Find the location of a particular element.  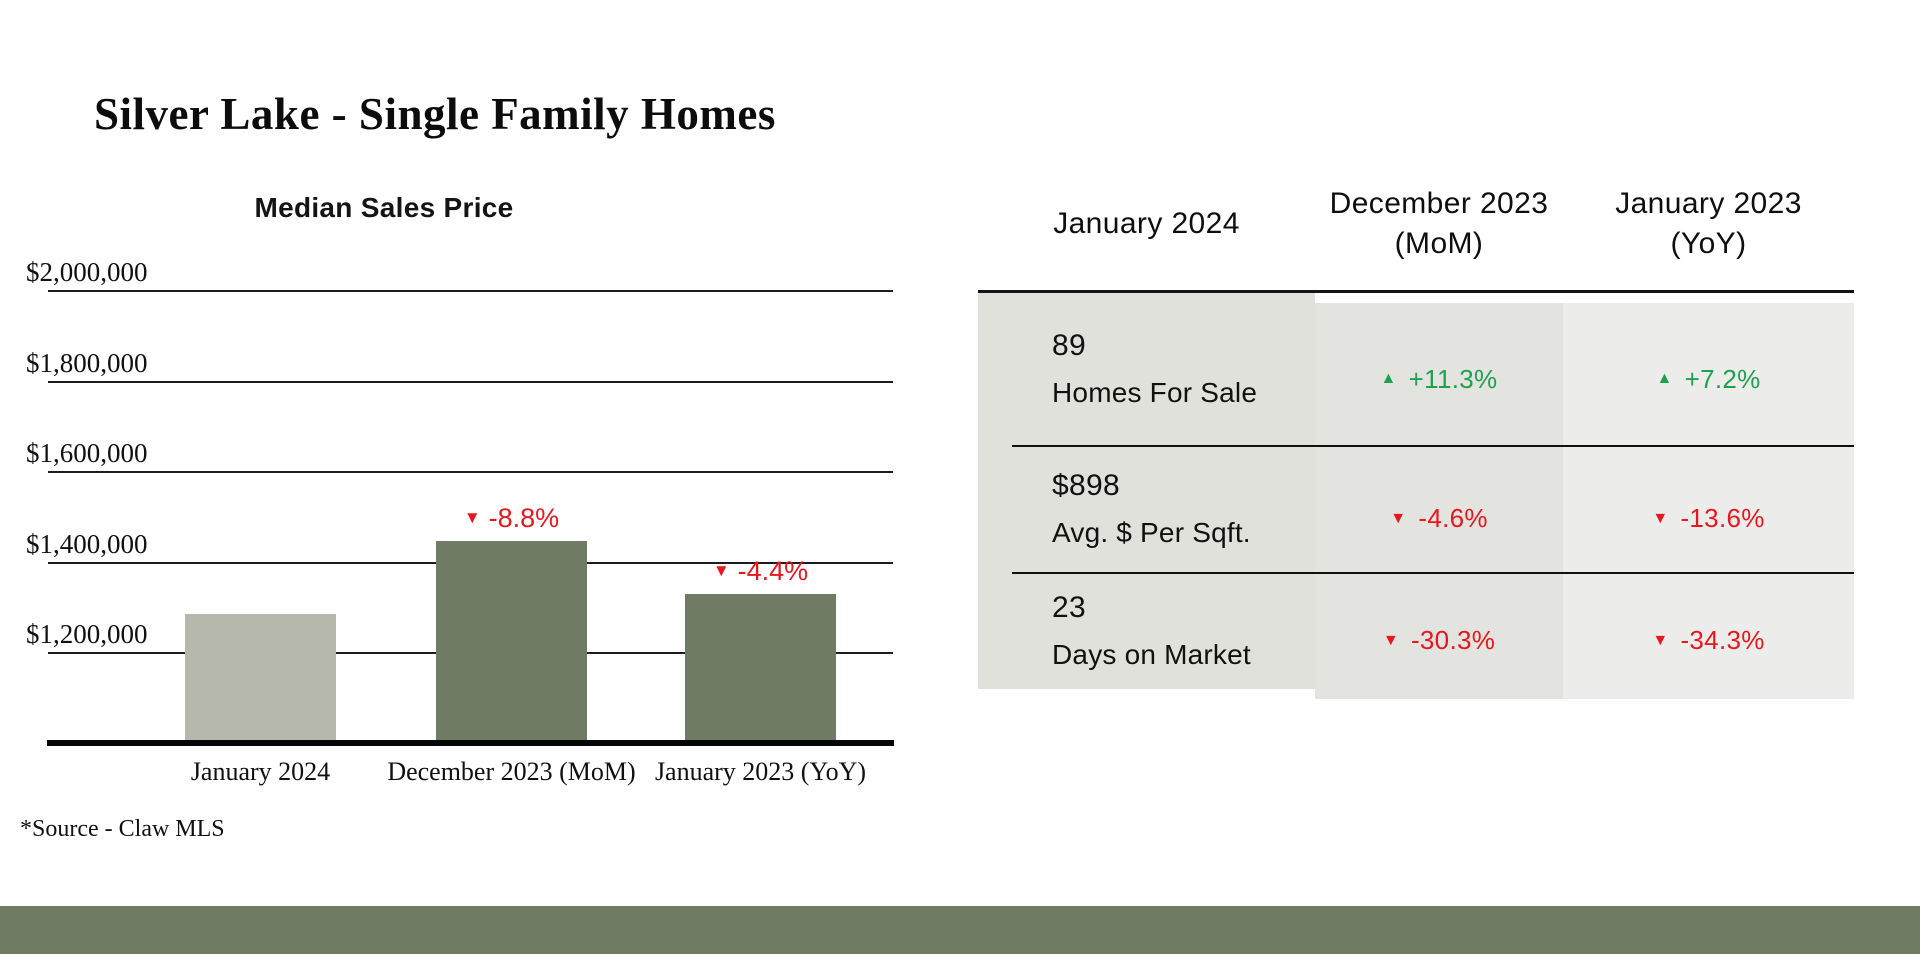

page-title: Silver Lake - Single Family Homes is located at coordinates (435, 114).